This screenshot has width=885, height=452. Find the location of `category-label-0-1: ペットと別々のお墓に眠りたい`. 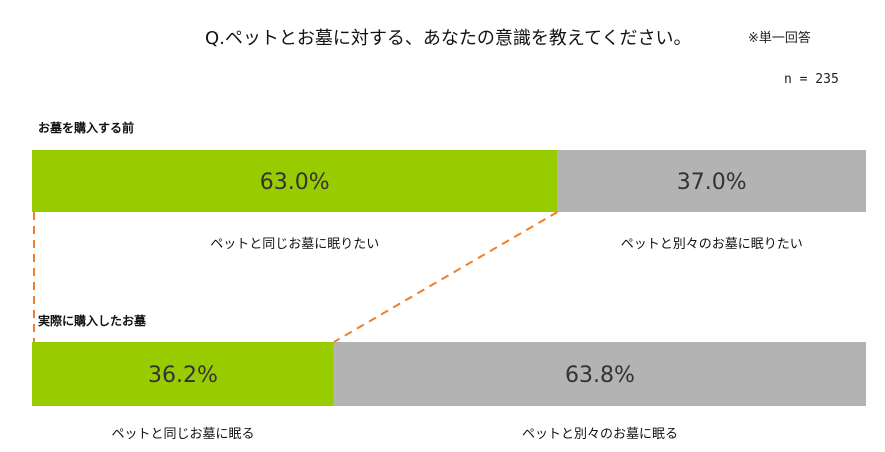

category-label-0-1: ペットと別々のお墓に眠りたい is located at coordinates (712, 244).